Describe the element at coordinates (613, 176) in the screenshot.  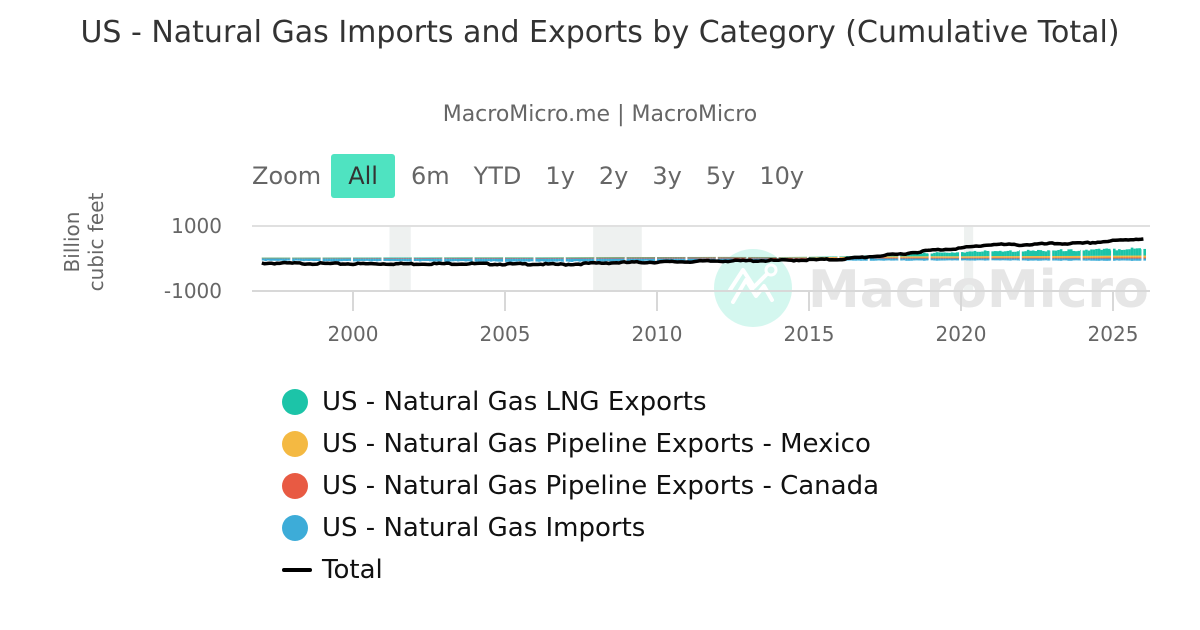
I see `range-button-2y: 2y` at that location.